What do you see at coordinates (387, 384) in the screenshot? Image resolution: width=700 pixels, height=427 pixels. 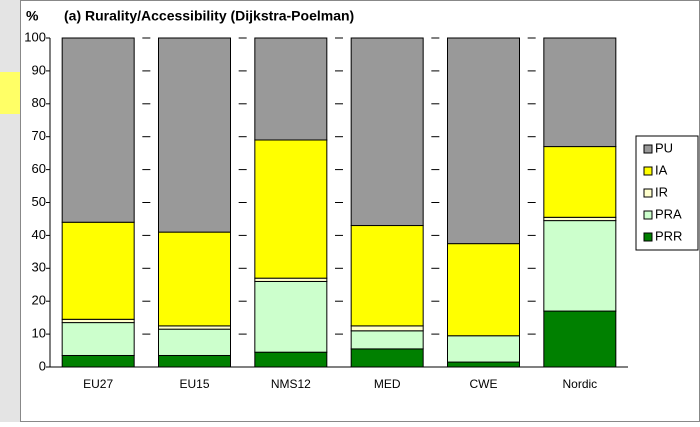 I see `x-tick-label: MED` at bounding box center [387, 384].